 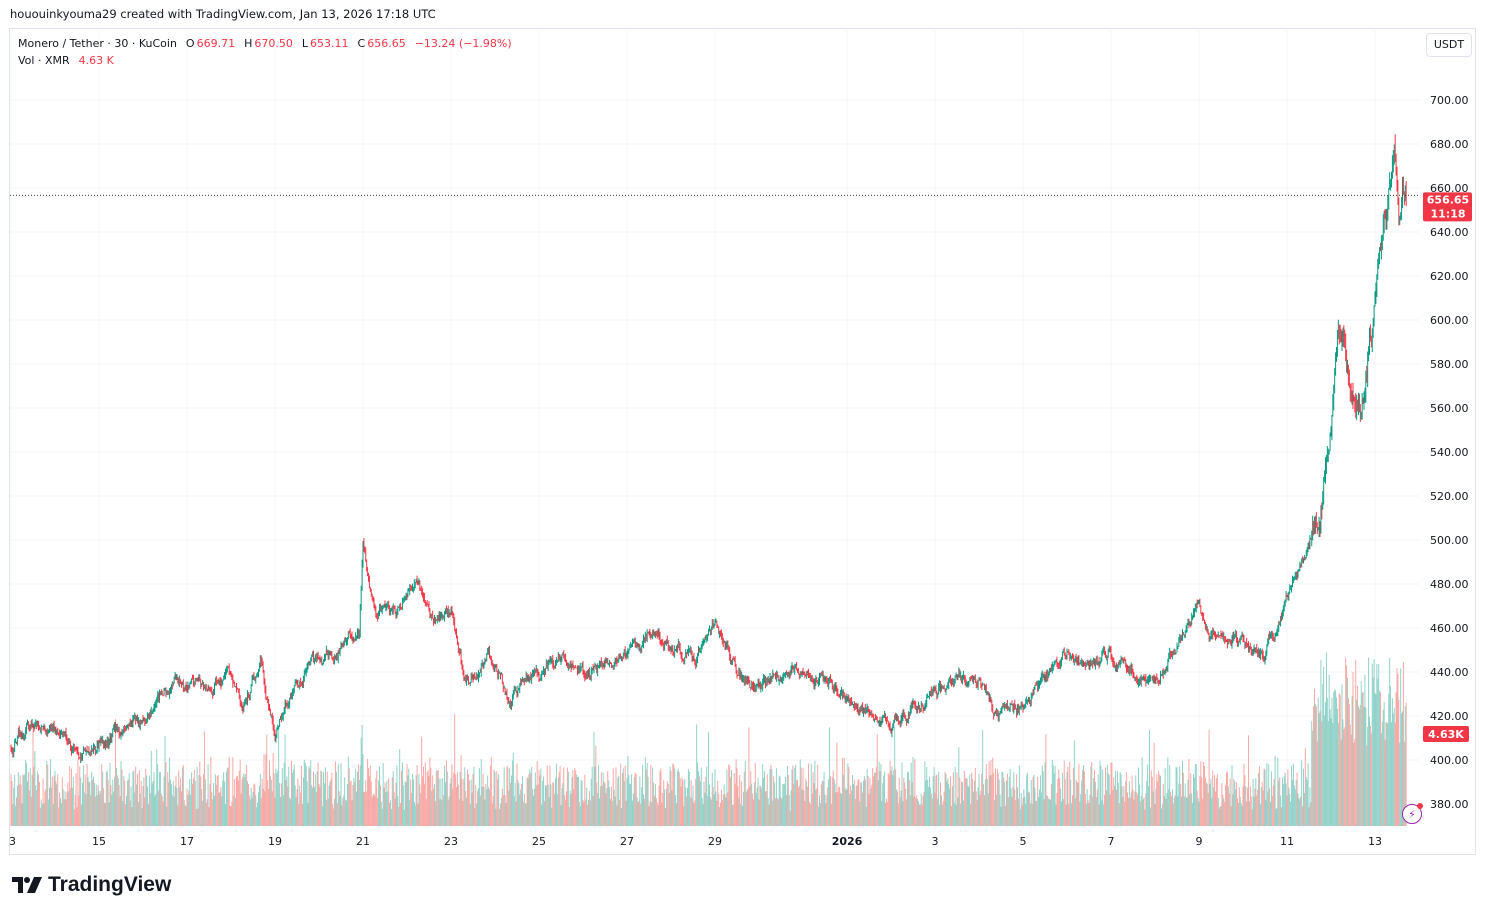 What do you see at coordinates (1449, 45) in the screenshot?
I see `currency-button: USDT` at bounding box center [1449, 45].